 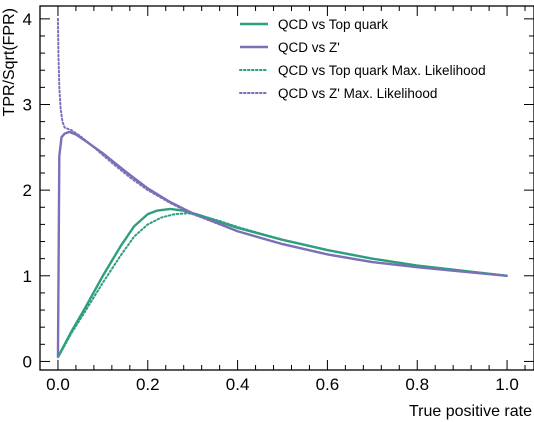 What do you see at coordinates (417, 384) in the screenshot?
I see `x-tick-label: 0.8` at bounding box center [417, 384].